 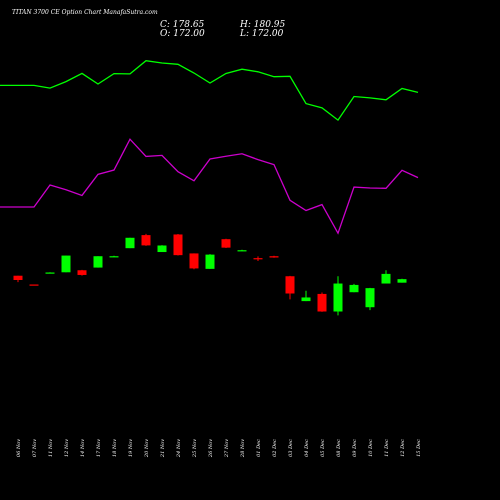 I want to click on close-readout: C: 178.65, so click(x=182, y=25).